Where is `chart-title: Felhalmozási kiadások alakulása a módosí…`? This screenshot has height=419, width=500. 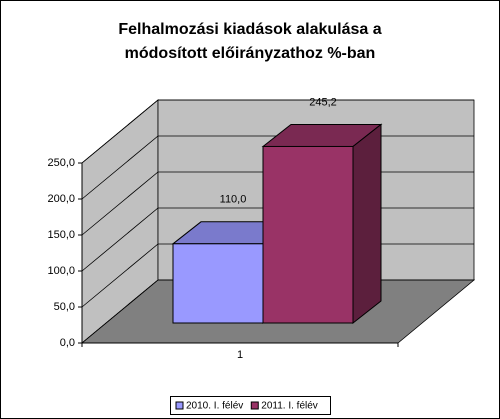
chart-title: Felhalmozási kiadások alakulása a módosí… is located at coordinates (250, 41).